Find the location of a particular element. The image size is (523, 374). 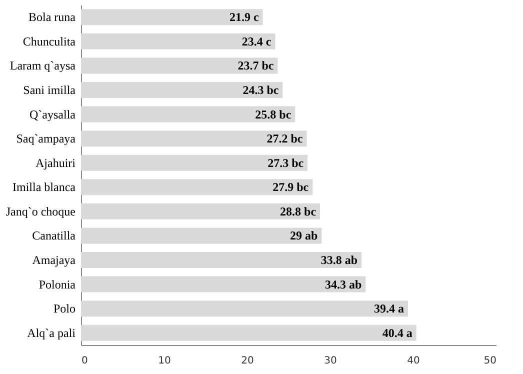

data-label: 33.8 ab is located at coordinates (339, 260).